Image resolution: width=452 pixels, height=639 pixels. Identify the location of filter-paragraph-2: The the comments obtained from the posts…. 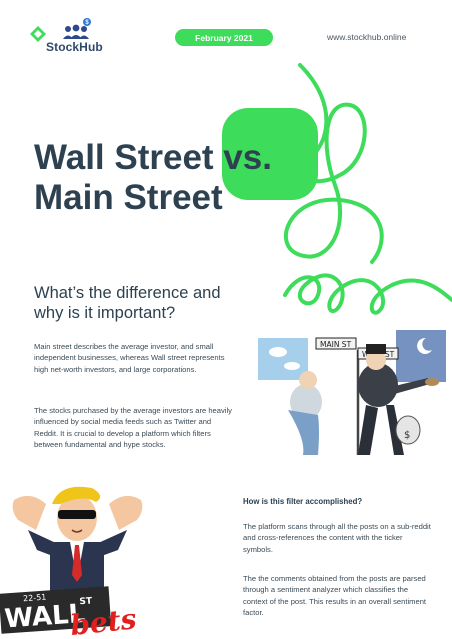
(335, 595).